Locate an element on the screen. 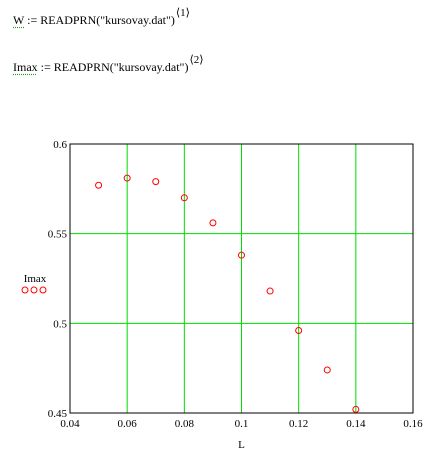  x-tick-labels: 0.04 0.06 0.08 0.1 0.12 0.14 0.16 is located at coordinates (241, 424).